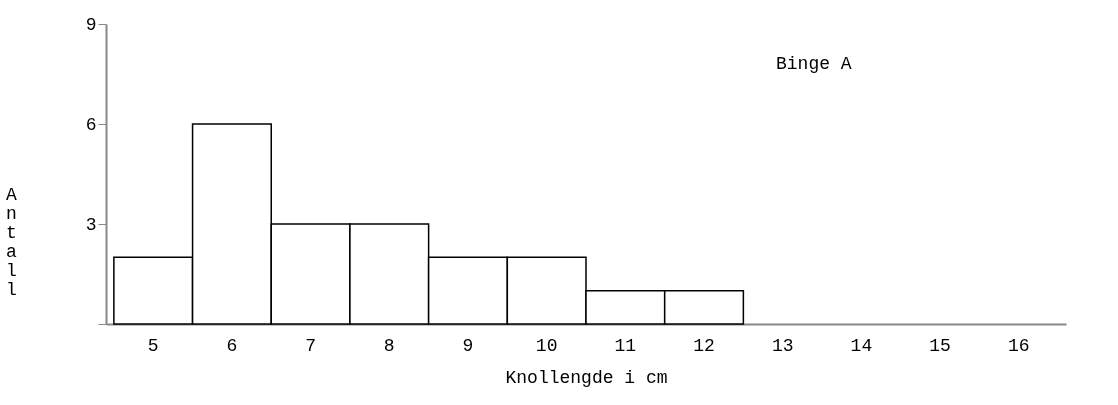 This screenshot has height=405, width=1118. Describe the element at coordinates (468, 345) in the screenshot. I see `x-tick-label: 9` at that location.